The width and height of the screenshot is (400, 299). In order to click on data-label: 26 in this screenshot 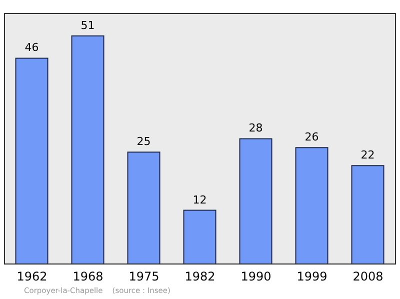, I will do `click(311, 137)`.